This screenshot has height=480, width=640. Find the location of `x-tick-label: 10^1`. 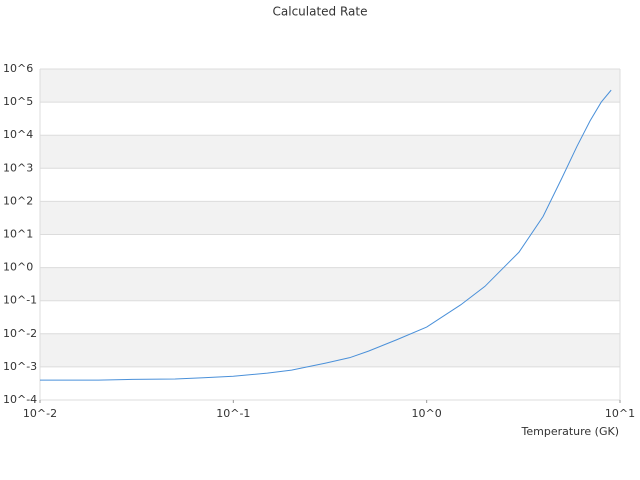

x-tick-label: 10^1 is located at coordinates (620, 413).